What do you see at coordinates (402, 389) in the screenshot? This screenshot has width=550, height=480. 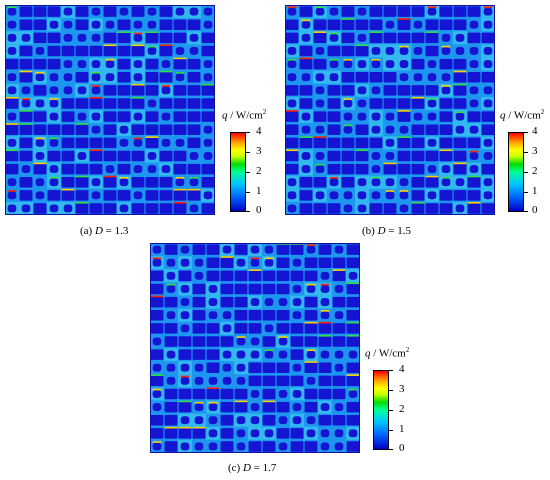 I see `colorbar-tick-label: 3` at bounding box center [402, 389].